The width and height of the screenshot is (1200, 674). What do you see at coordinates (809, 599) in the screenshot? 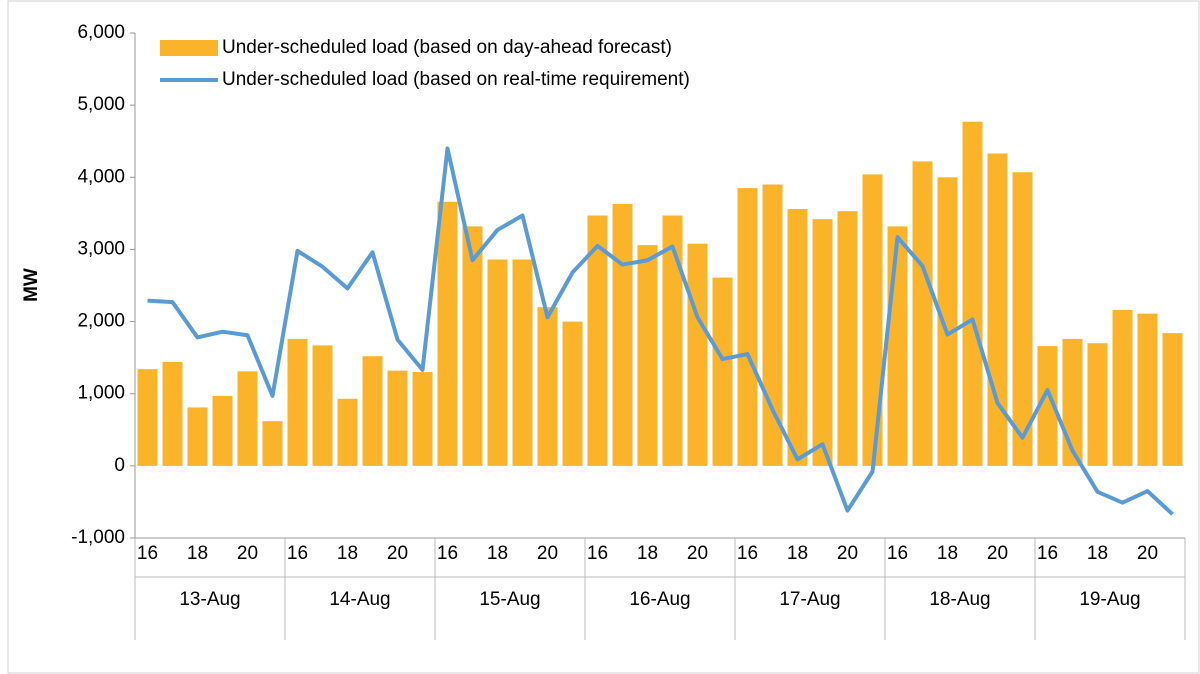
I see `group-label: 17-Aug` at bounding box center [809, 599].